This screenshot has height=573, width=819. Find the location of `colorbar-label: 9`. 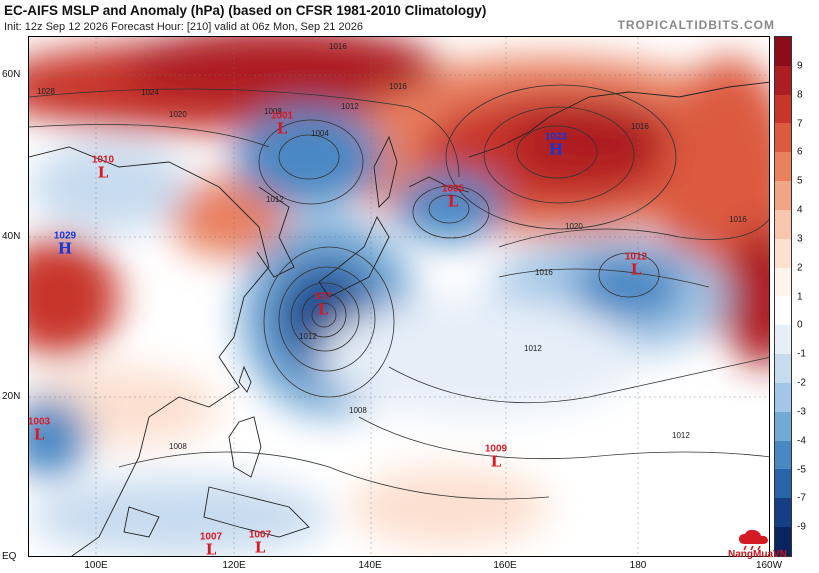

colorbar-label: 9 is located at coordinates (800, 66).